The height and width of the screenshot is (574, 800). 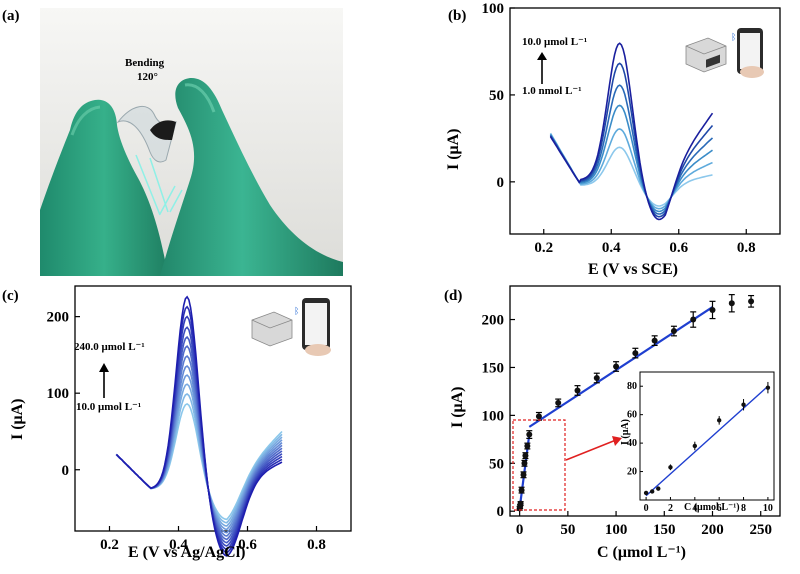 I want to click on conc-low-label-b: 1.0 nmol L⁻¹, so click(x=552, y=91).